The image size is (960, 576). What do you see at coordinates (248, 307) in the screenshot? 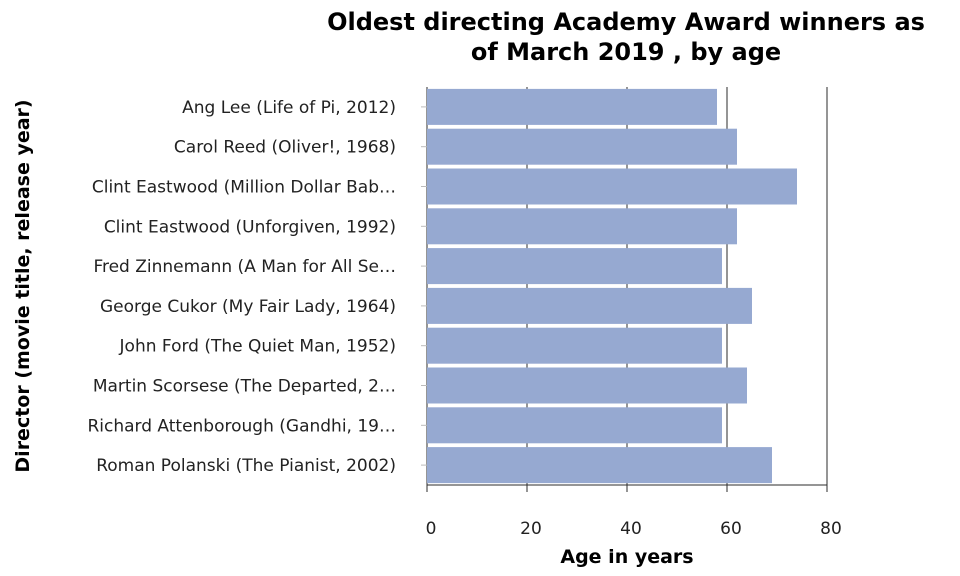
I see `y-tick-label-5: George Cukor (My Fair Lady, 1964)` at bounding box center [248, 307].